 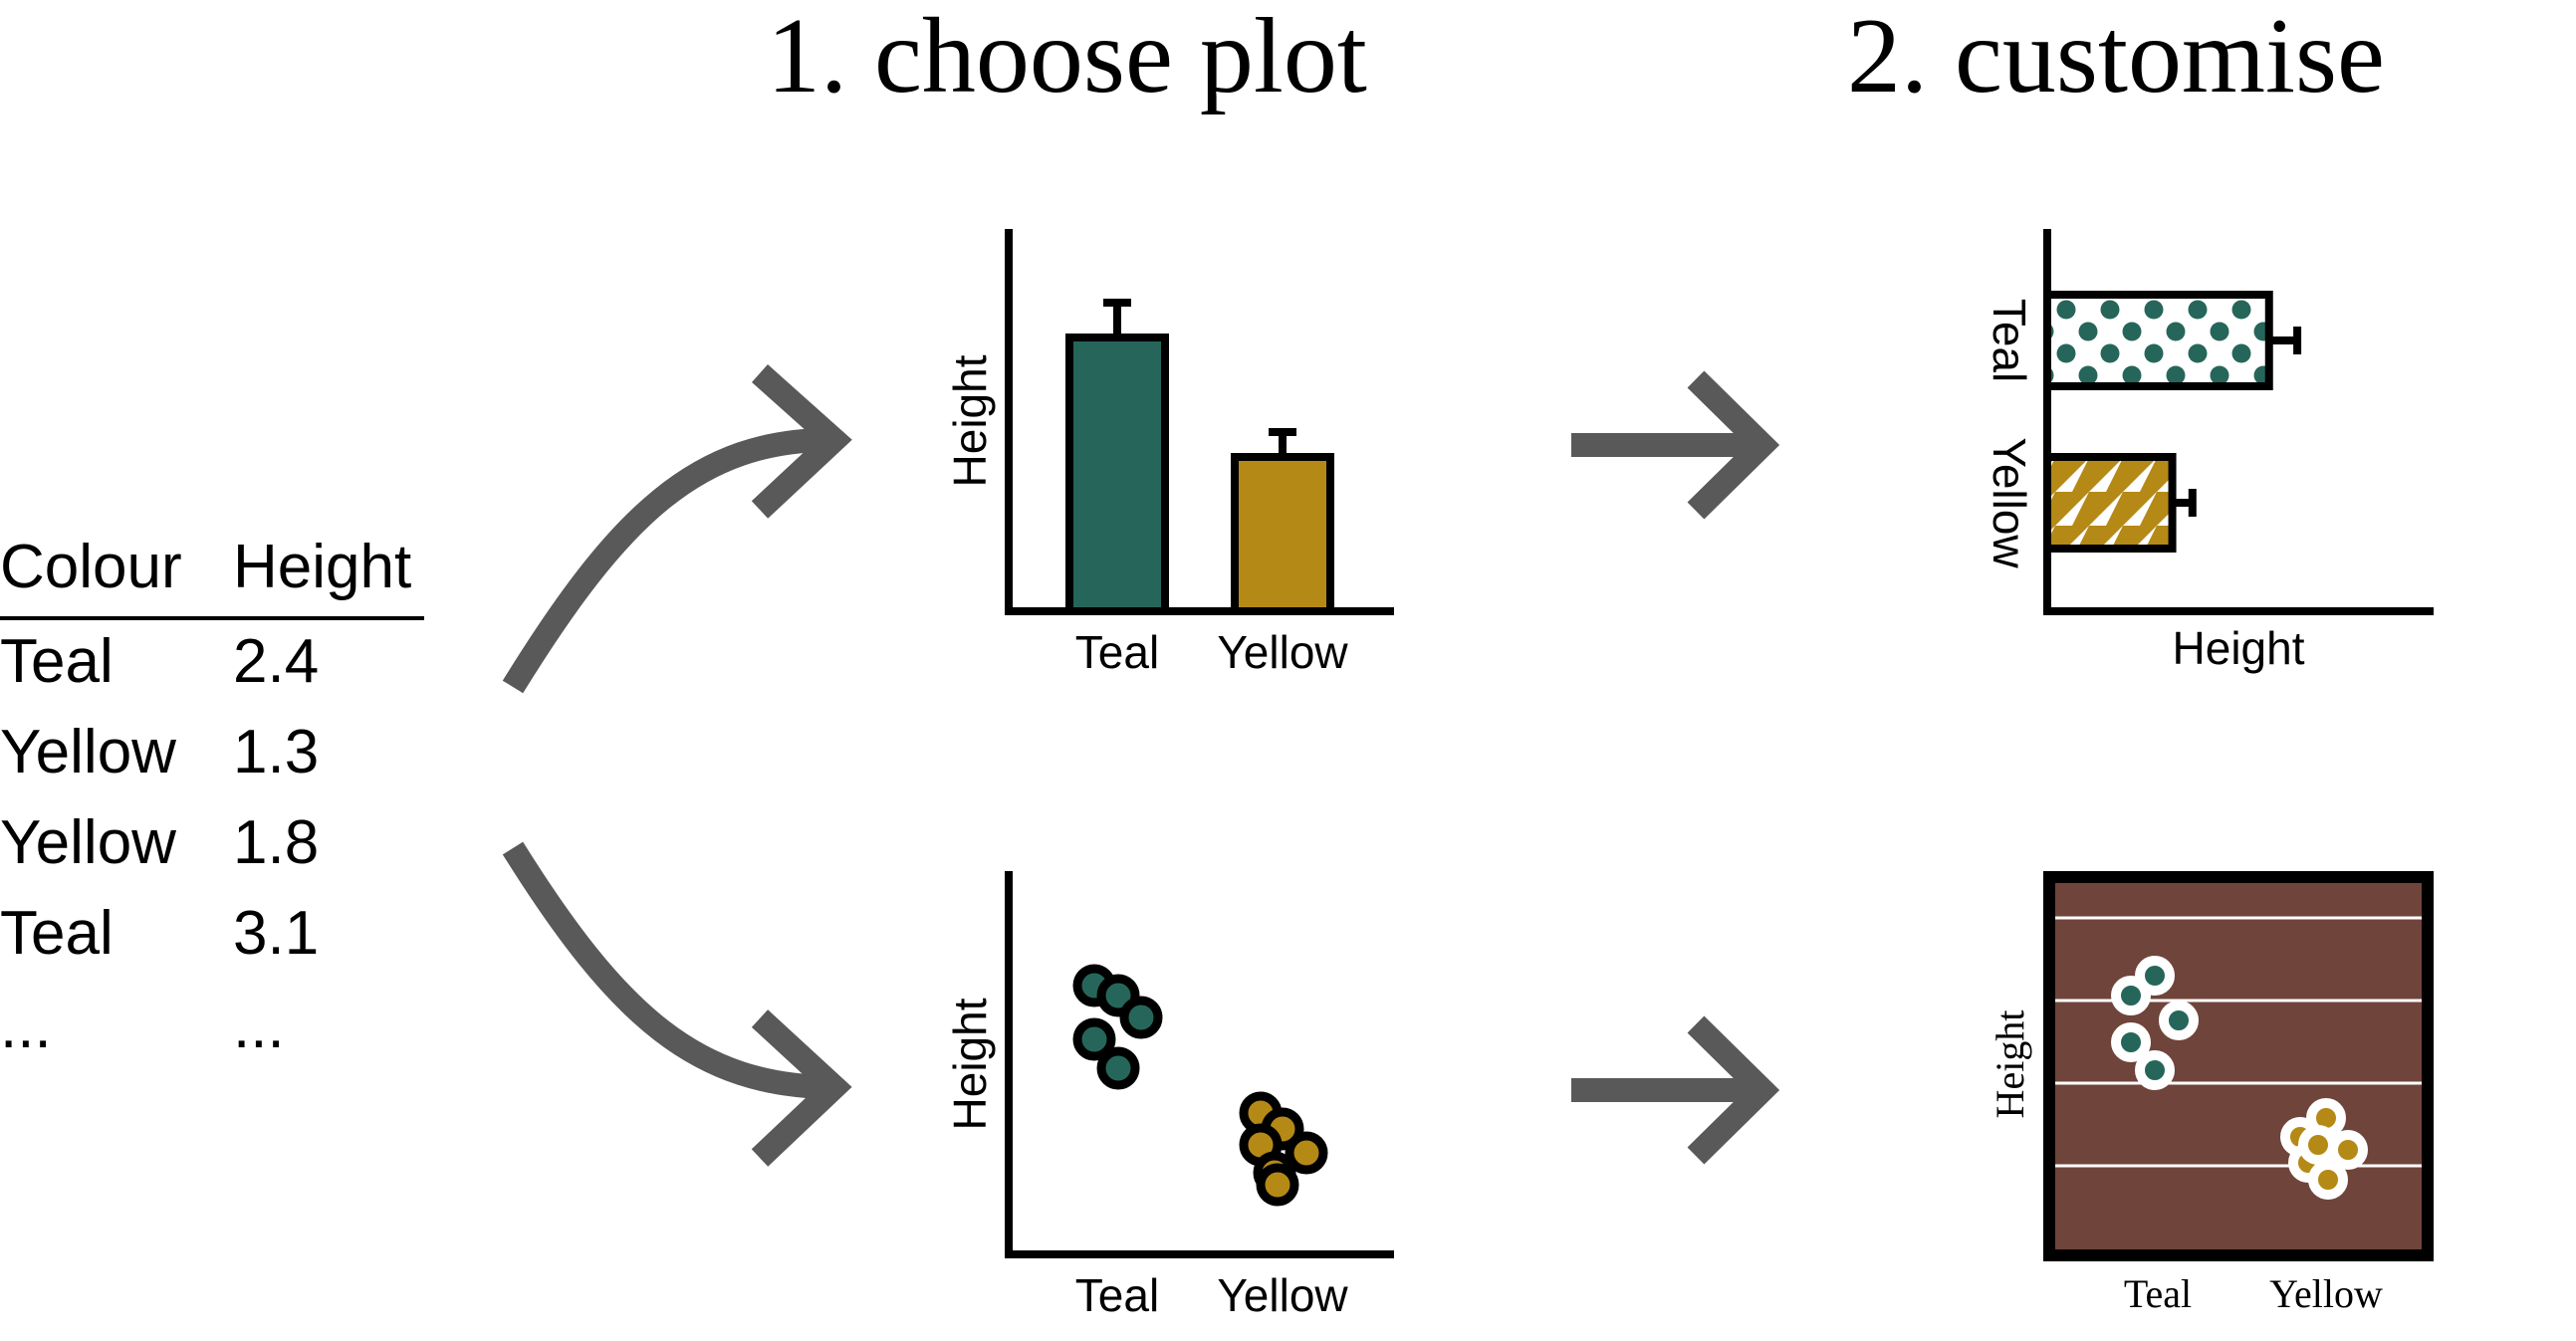 I want to click on panel-background, so click(x=2238, y=1066).